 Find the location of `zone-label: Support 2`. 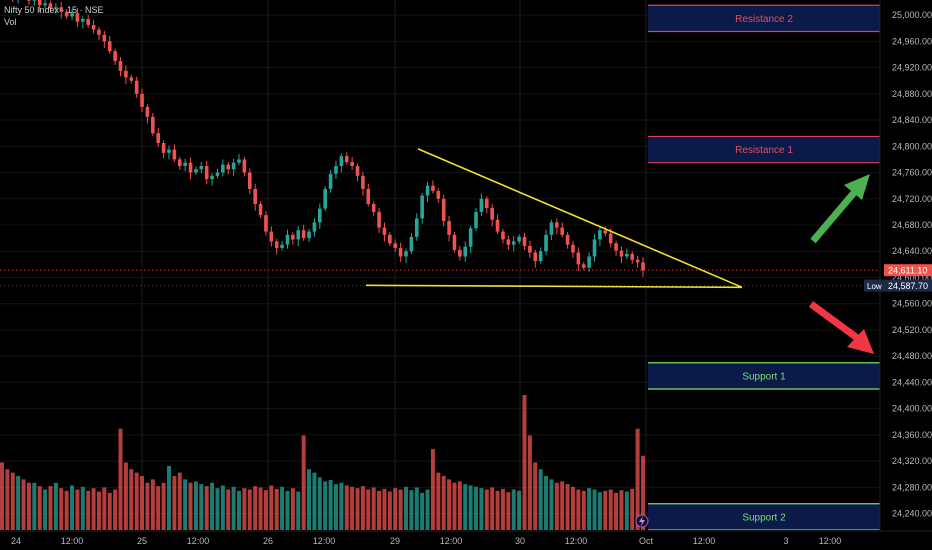

zone-label: Support 2 is located at coordinates (764, 517).